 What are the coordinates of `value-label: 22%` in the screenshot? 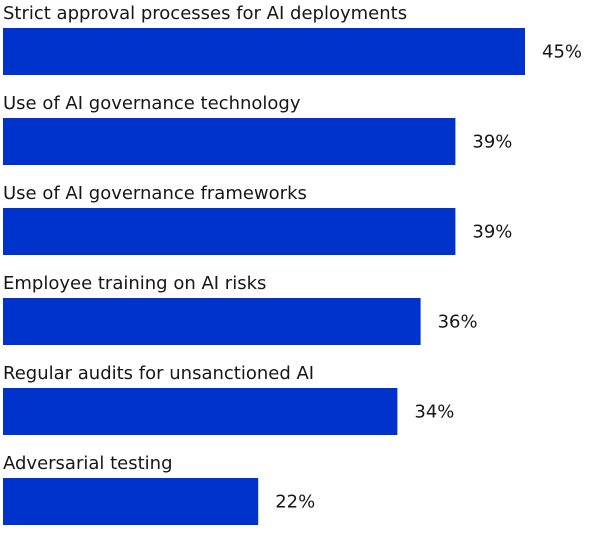 It's located at (295, 502).